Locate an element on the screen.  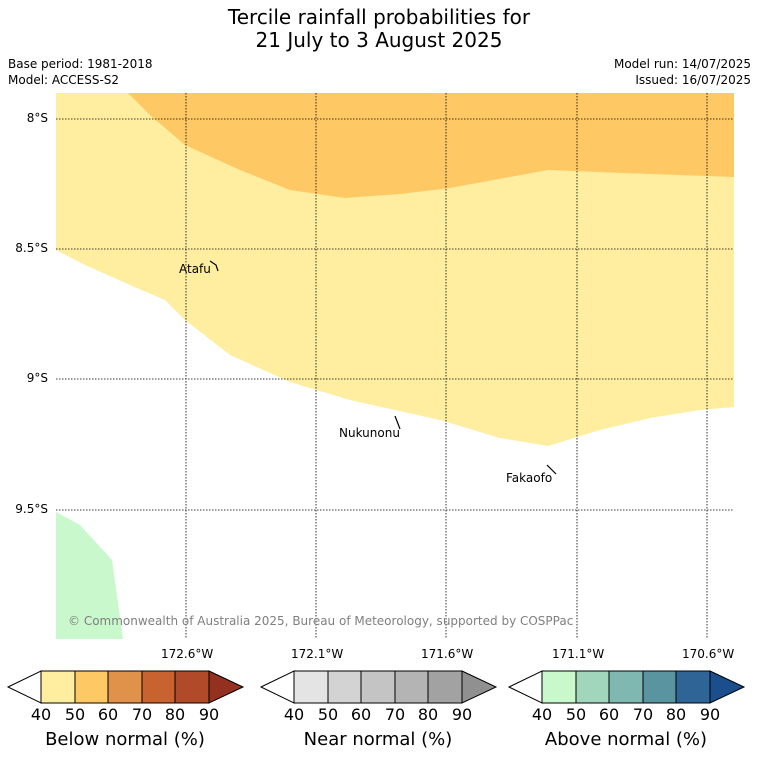
atafu-coastline is located at coordinates (214, 266).